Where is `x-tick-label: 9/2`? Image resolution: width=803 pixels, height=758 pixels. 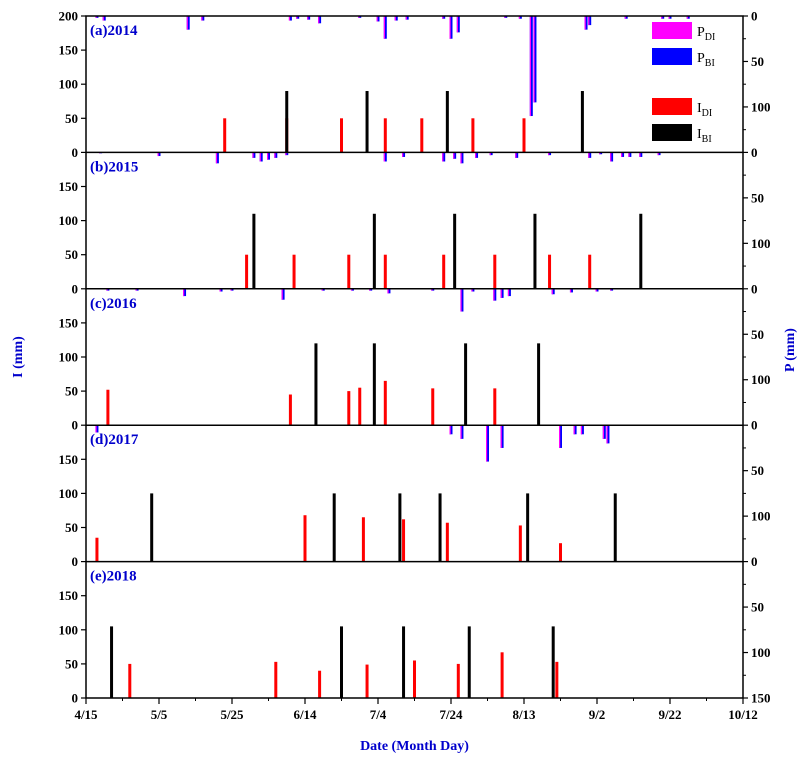 x-tick-label: 9/2 is located at coordinates (597, 714).